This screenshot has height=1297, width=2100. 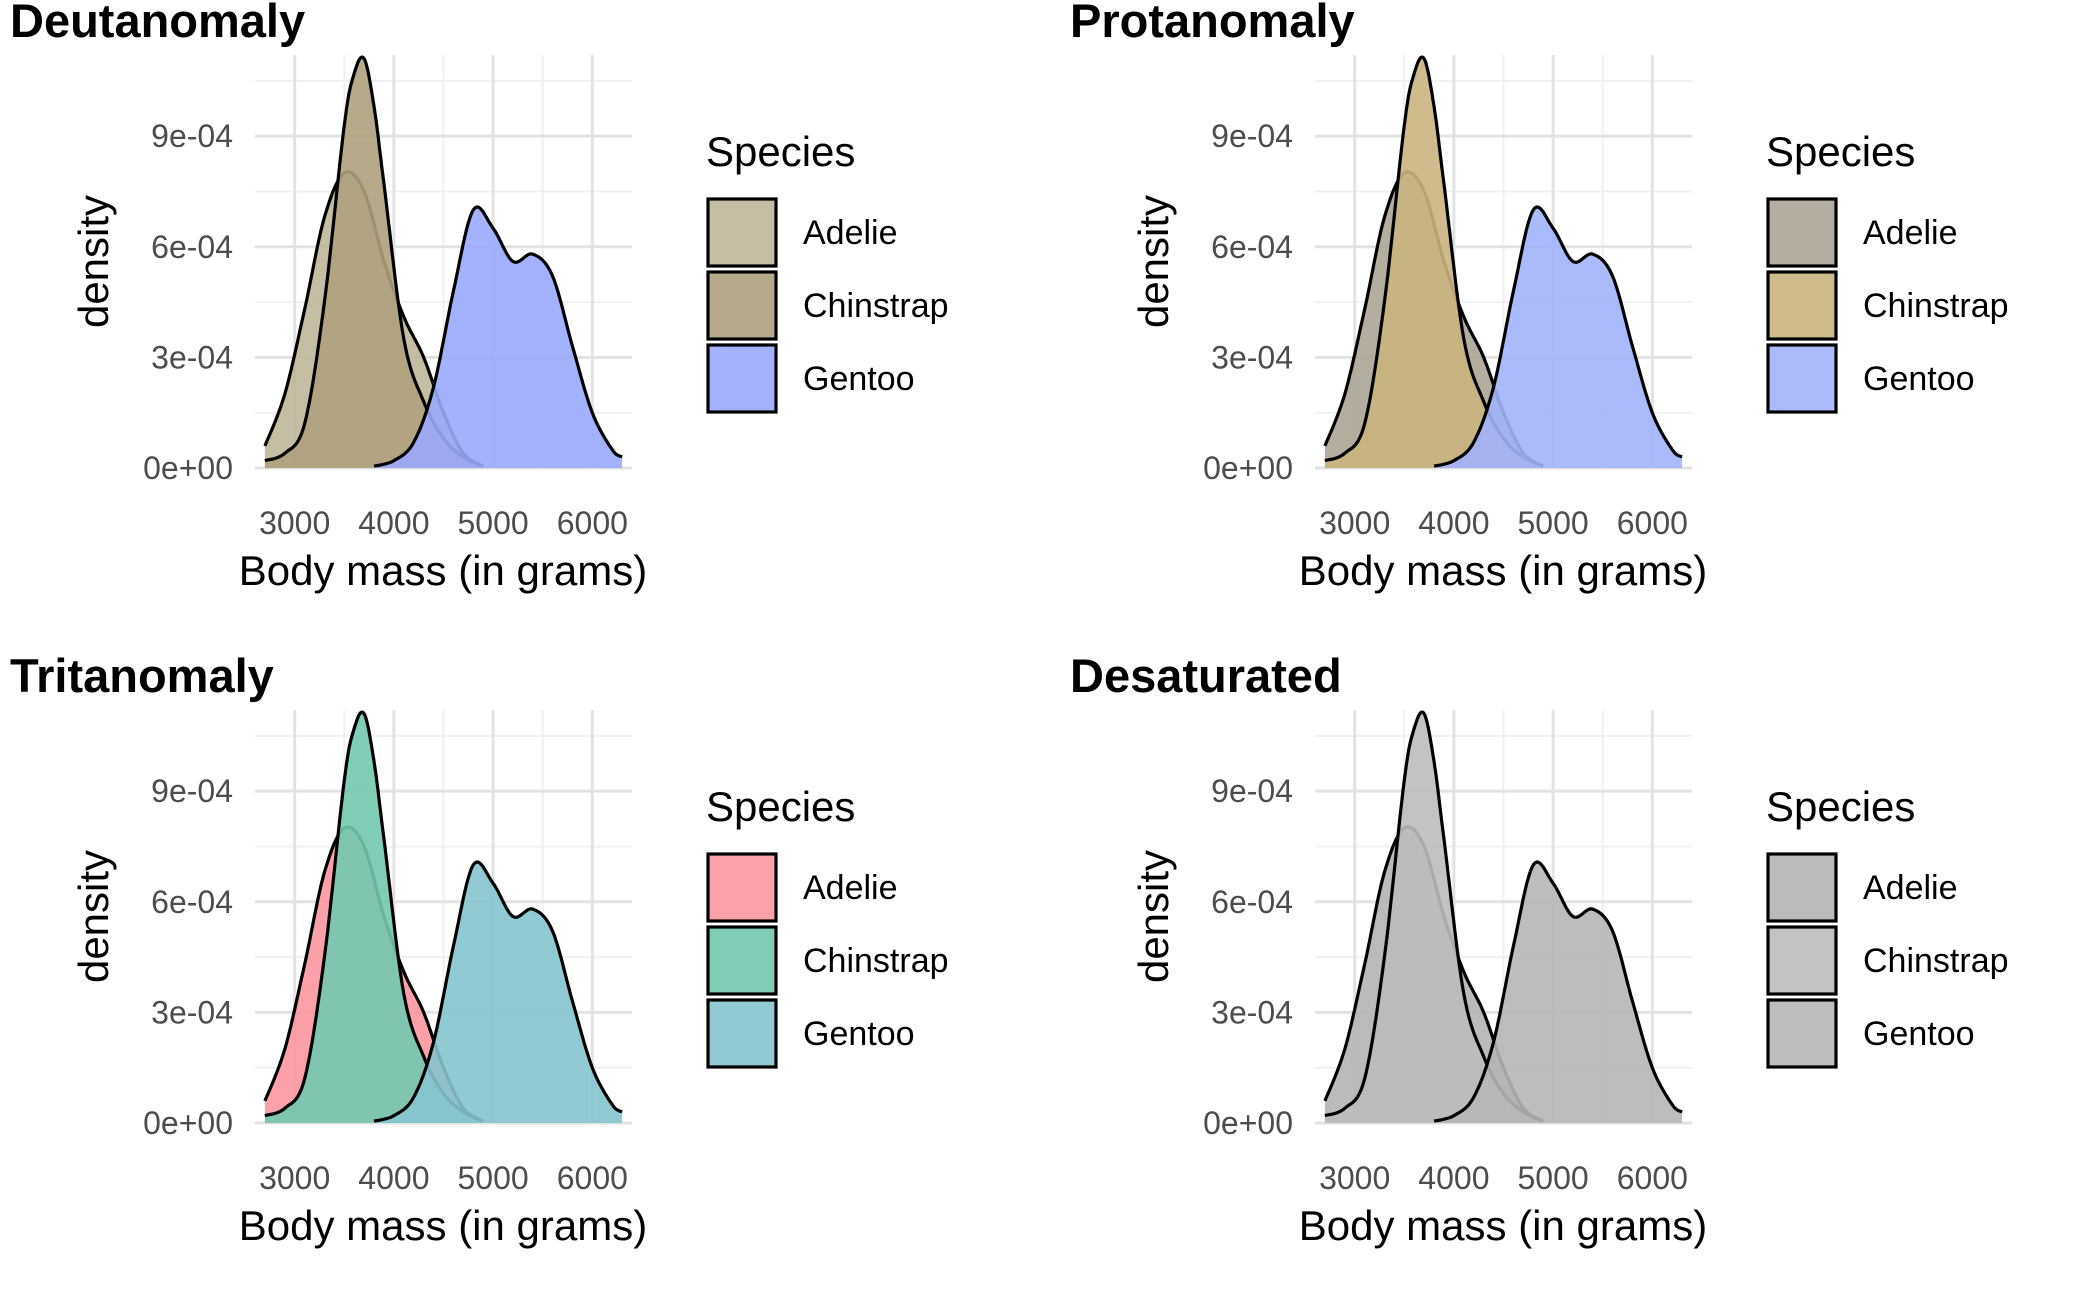 I want to click on chart-title: Desaturated, so click(x=1206, y=675).